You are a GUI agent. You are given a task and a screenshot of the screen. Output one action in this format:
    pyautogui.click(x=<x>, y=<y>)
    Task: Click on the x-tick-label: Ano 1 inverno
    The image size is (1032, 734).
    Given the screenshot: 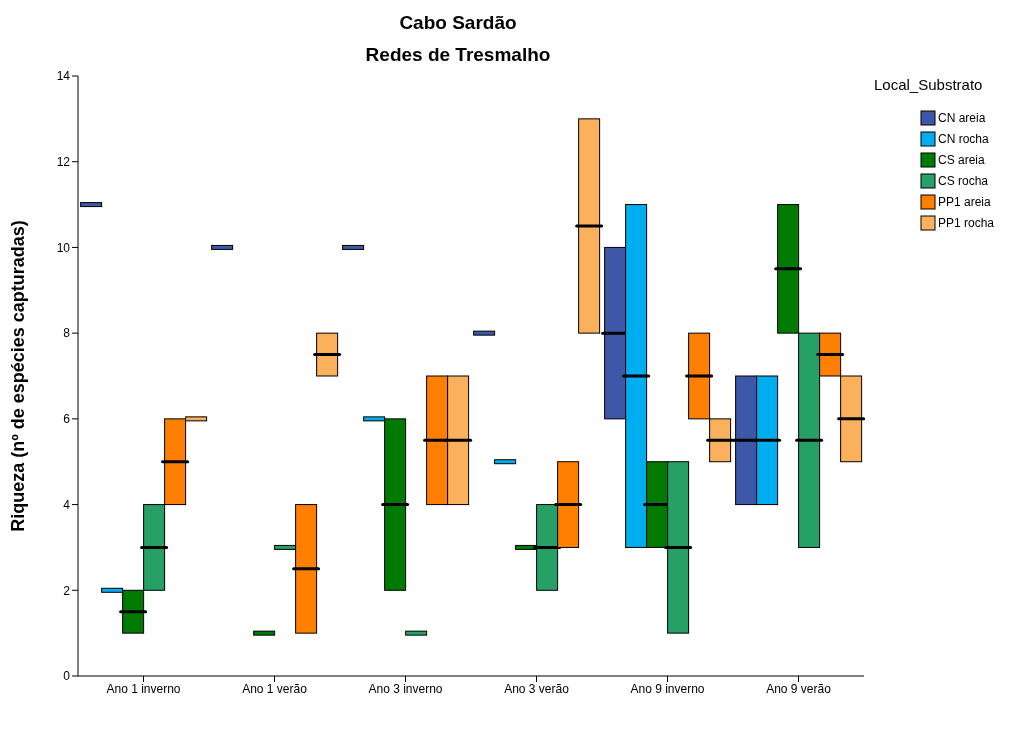 What is the action you would take?
    pyautogui.click(x=143, y=688)
    